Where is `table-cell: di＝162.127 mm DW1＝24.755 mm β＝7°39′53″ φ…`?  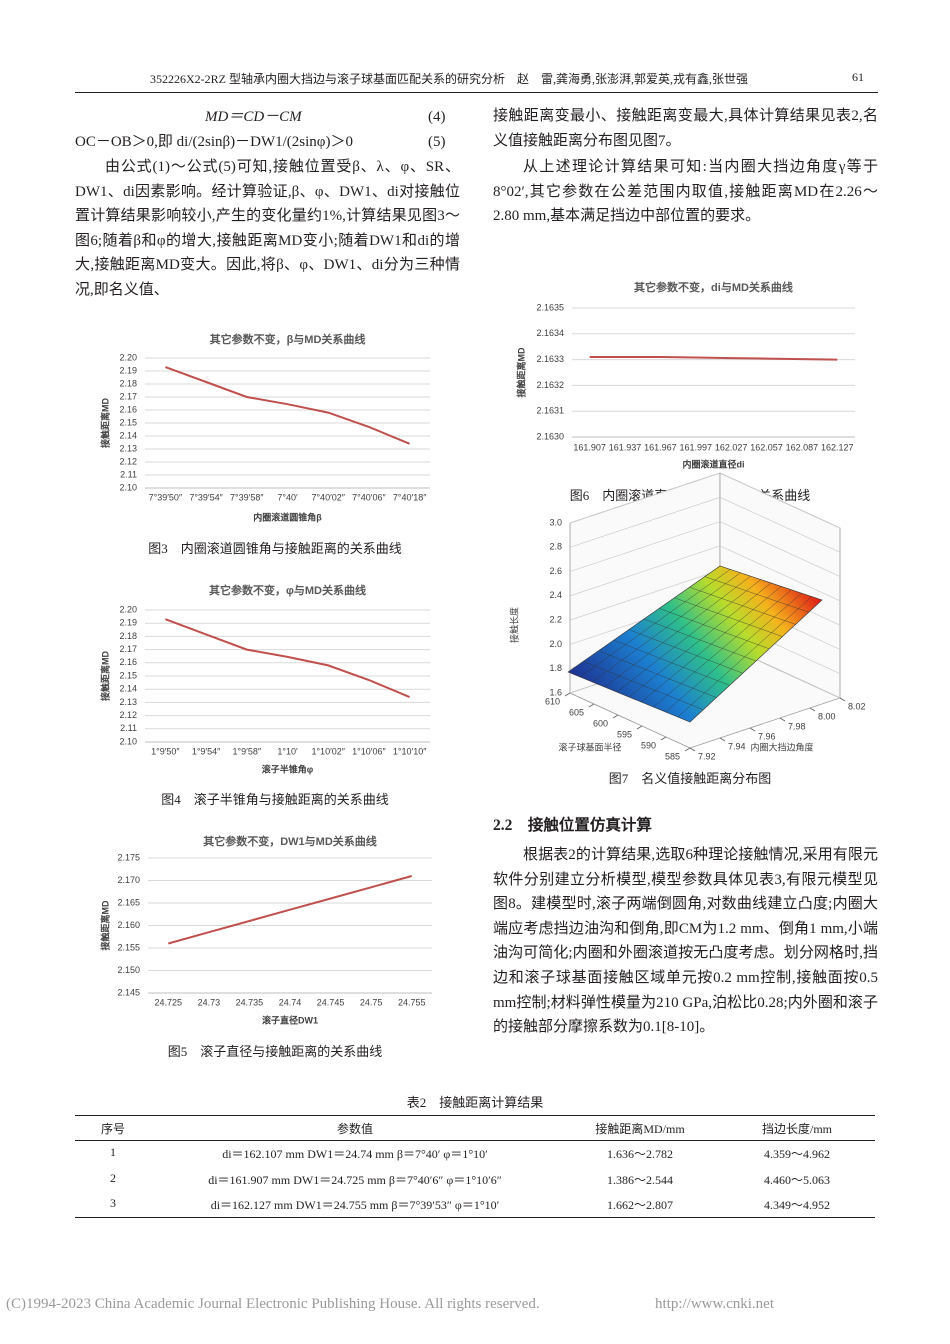 table-cell: di＝162.127 mm DW1＝24.755 mm β＝7°39′53″ φ… is located at coordinates (355, 1205).